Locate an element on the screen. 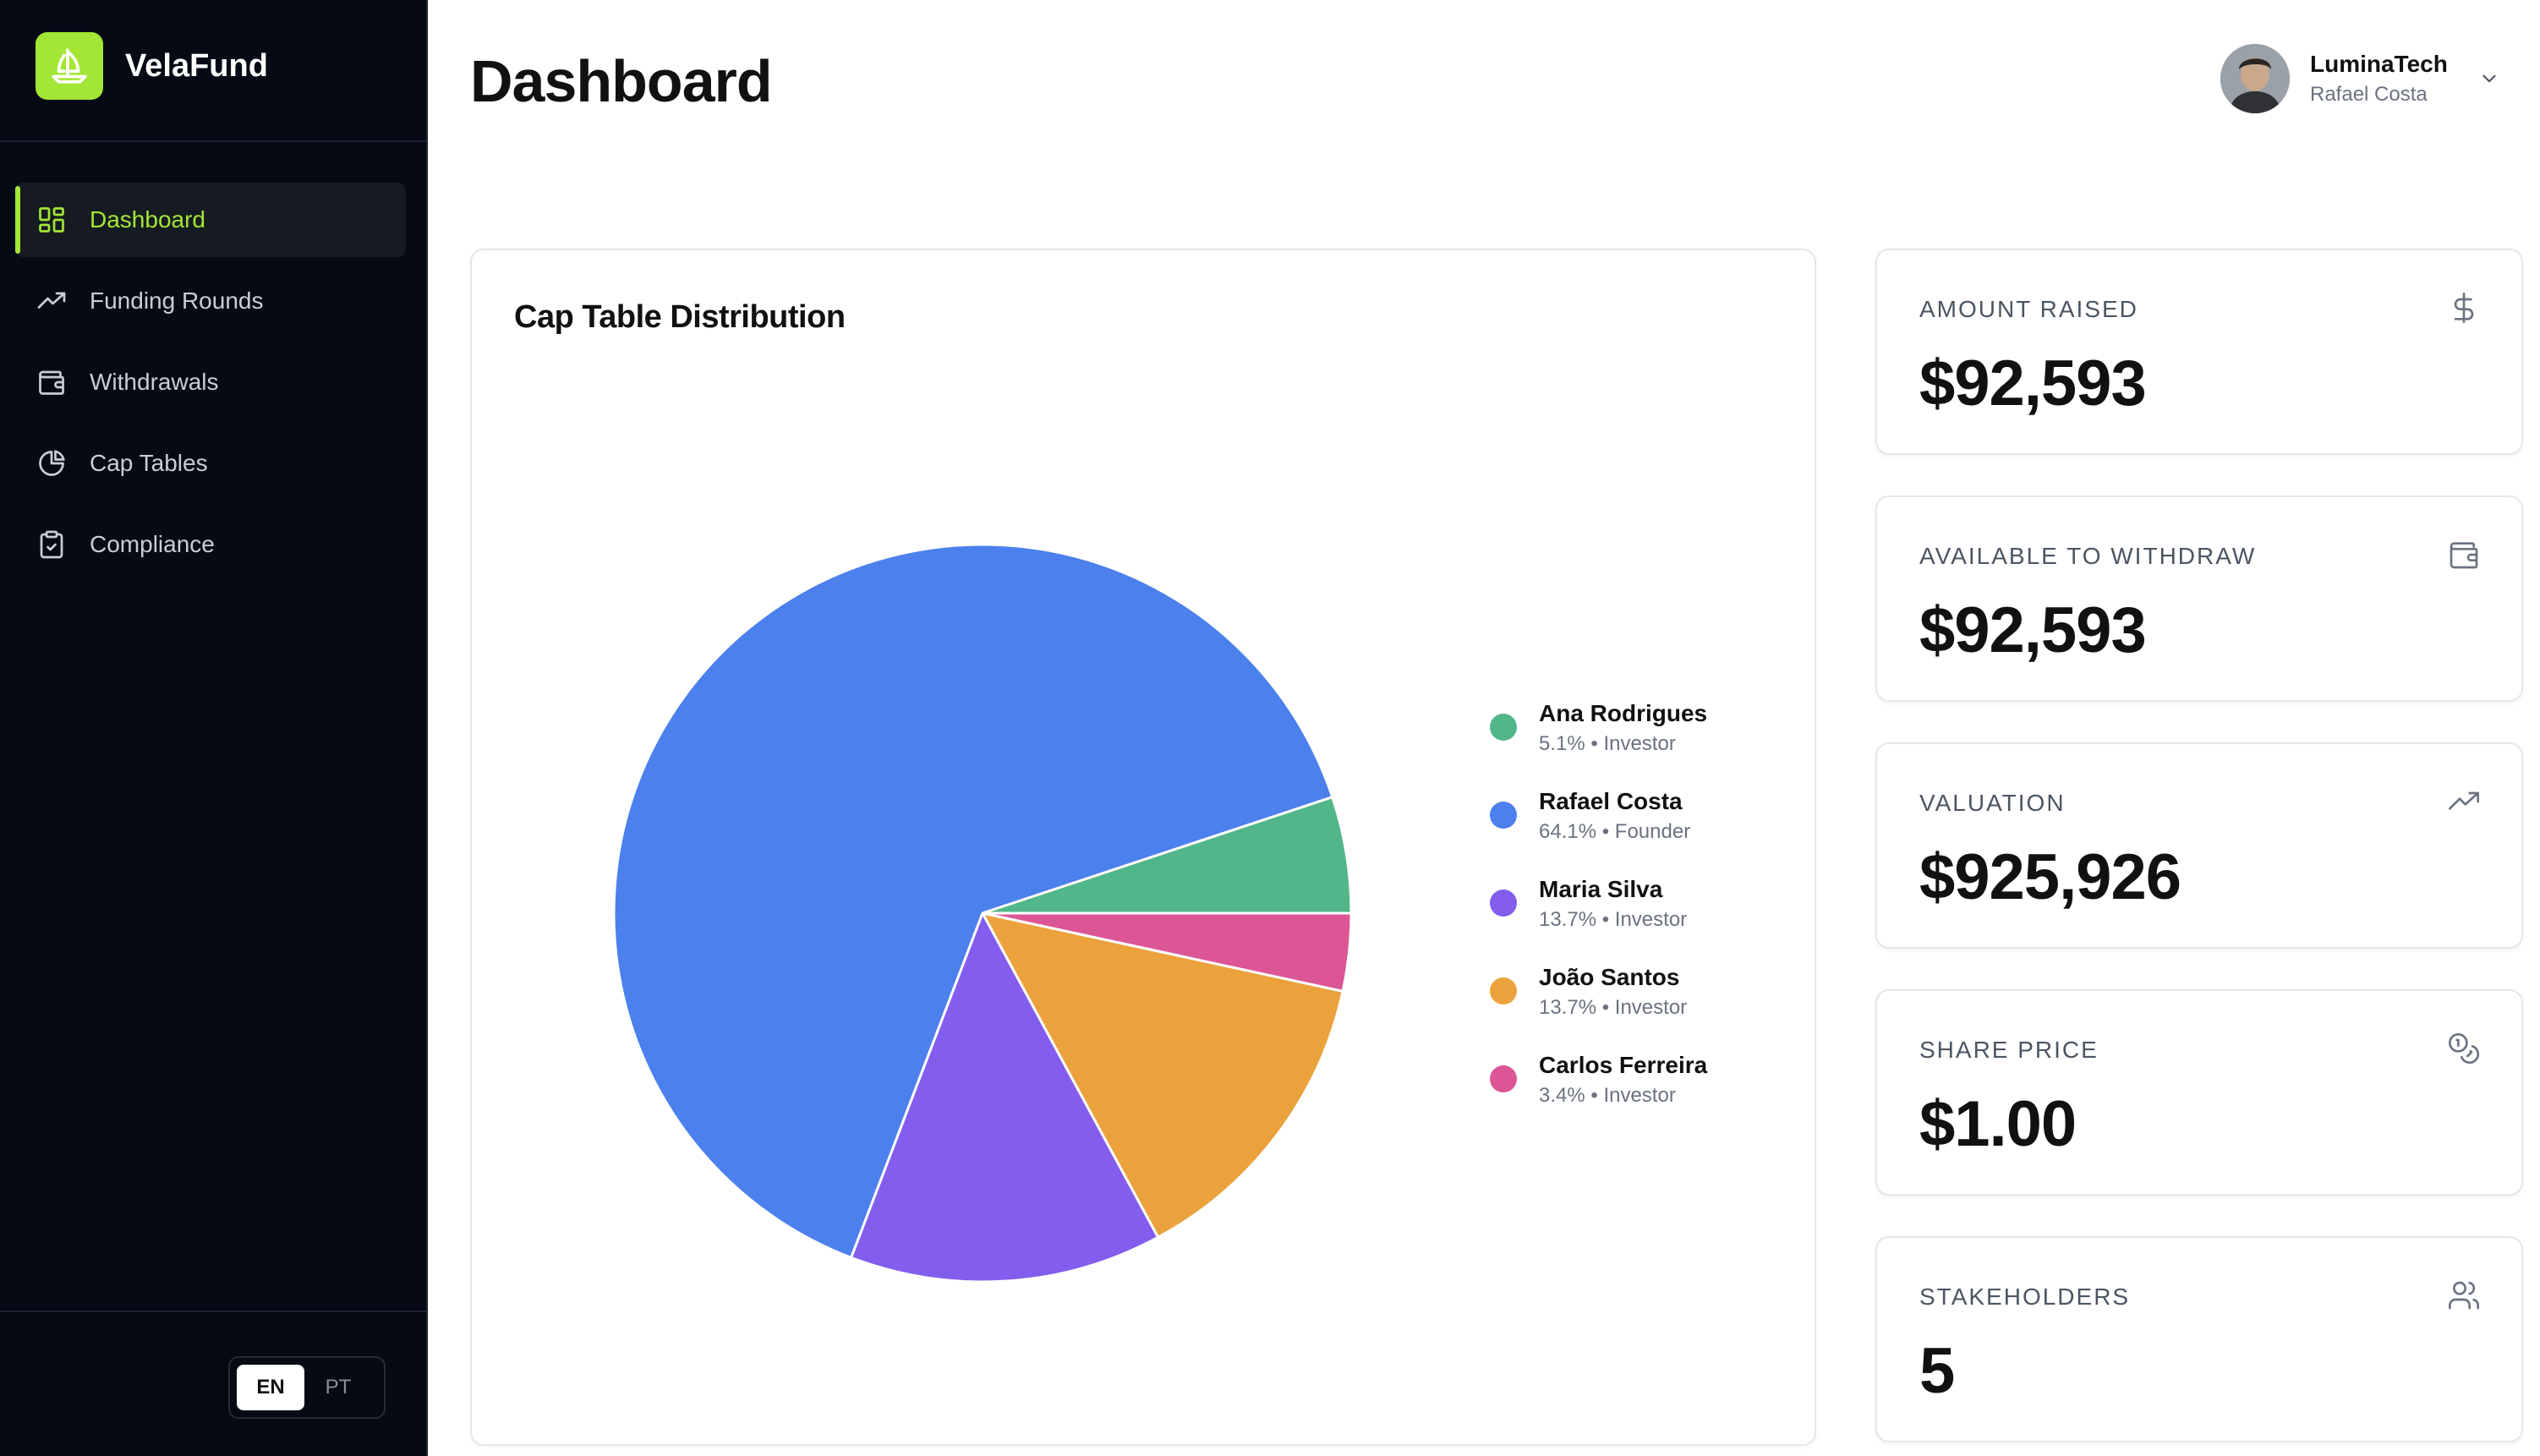 Image resolution: width=2540 pixels, height=1456 pixels. page-title: Dashboard is located at coordinates (621, 81).